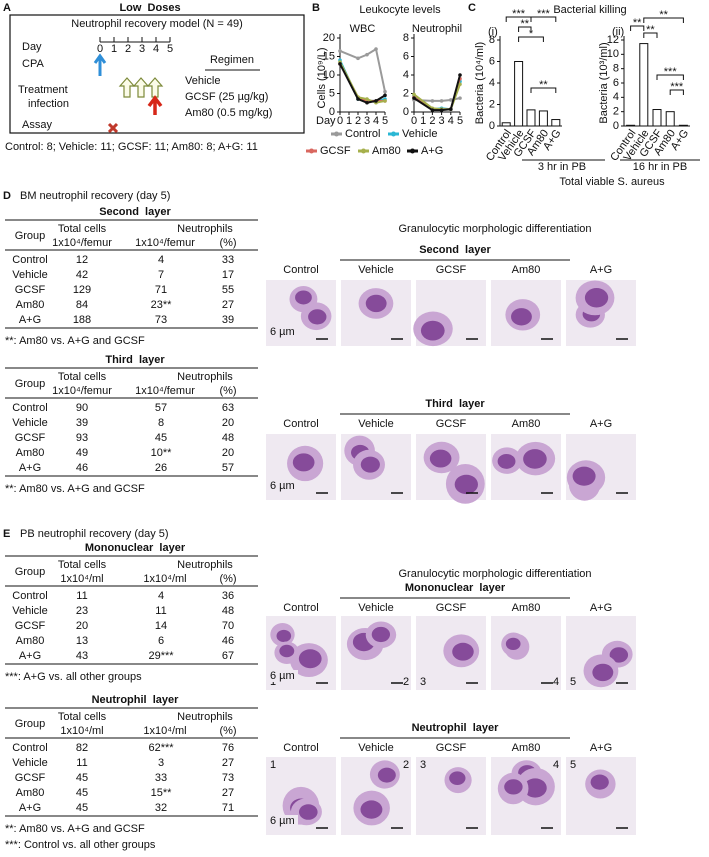  I want to click on table-cell: 70, so click(228, 626).